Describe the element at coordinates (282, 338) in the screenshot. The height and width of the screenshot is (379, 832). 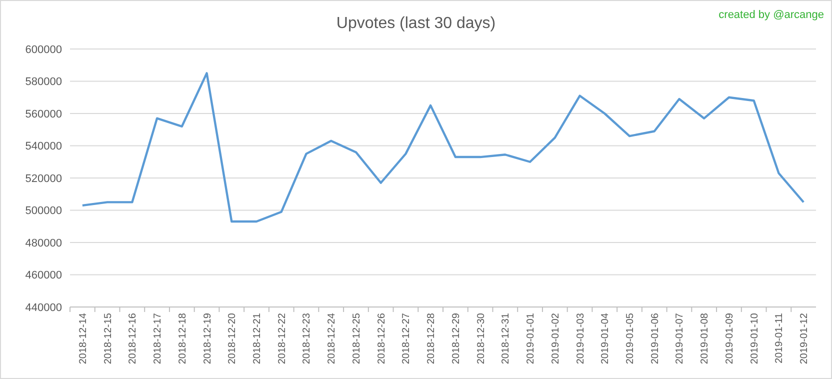
I see `x-tick-label: 2018-12-22` at that location.